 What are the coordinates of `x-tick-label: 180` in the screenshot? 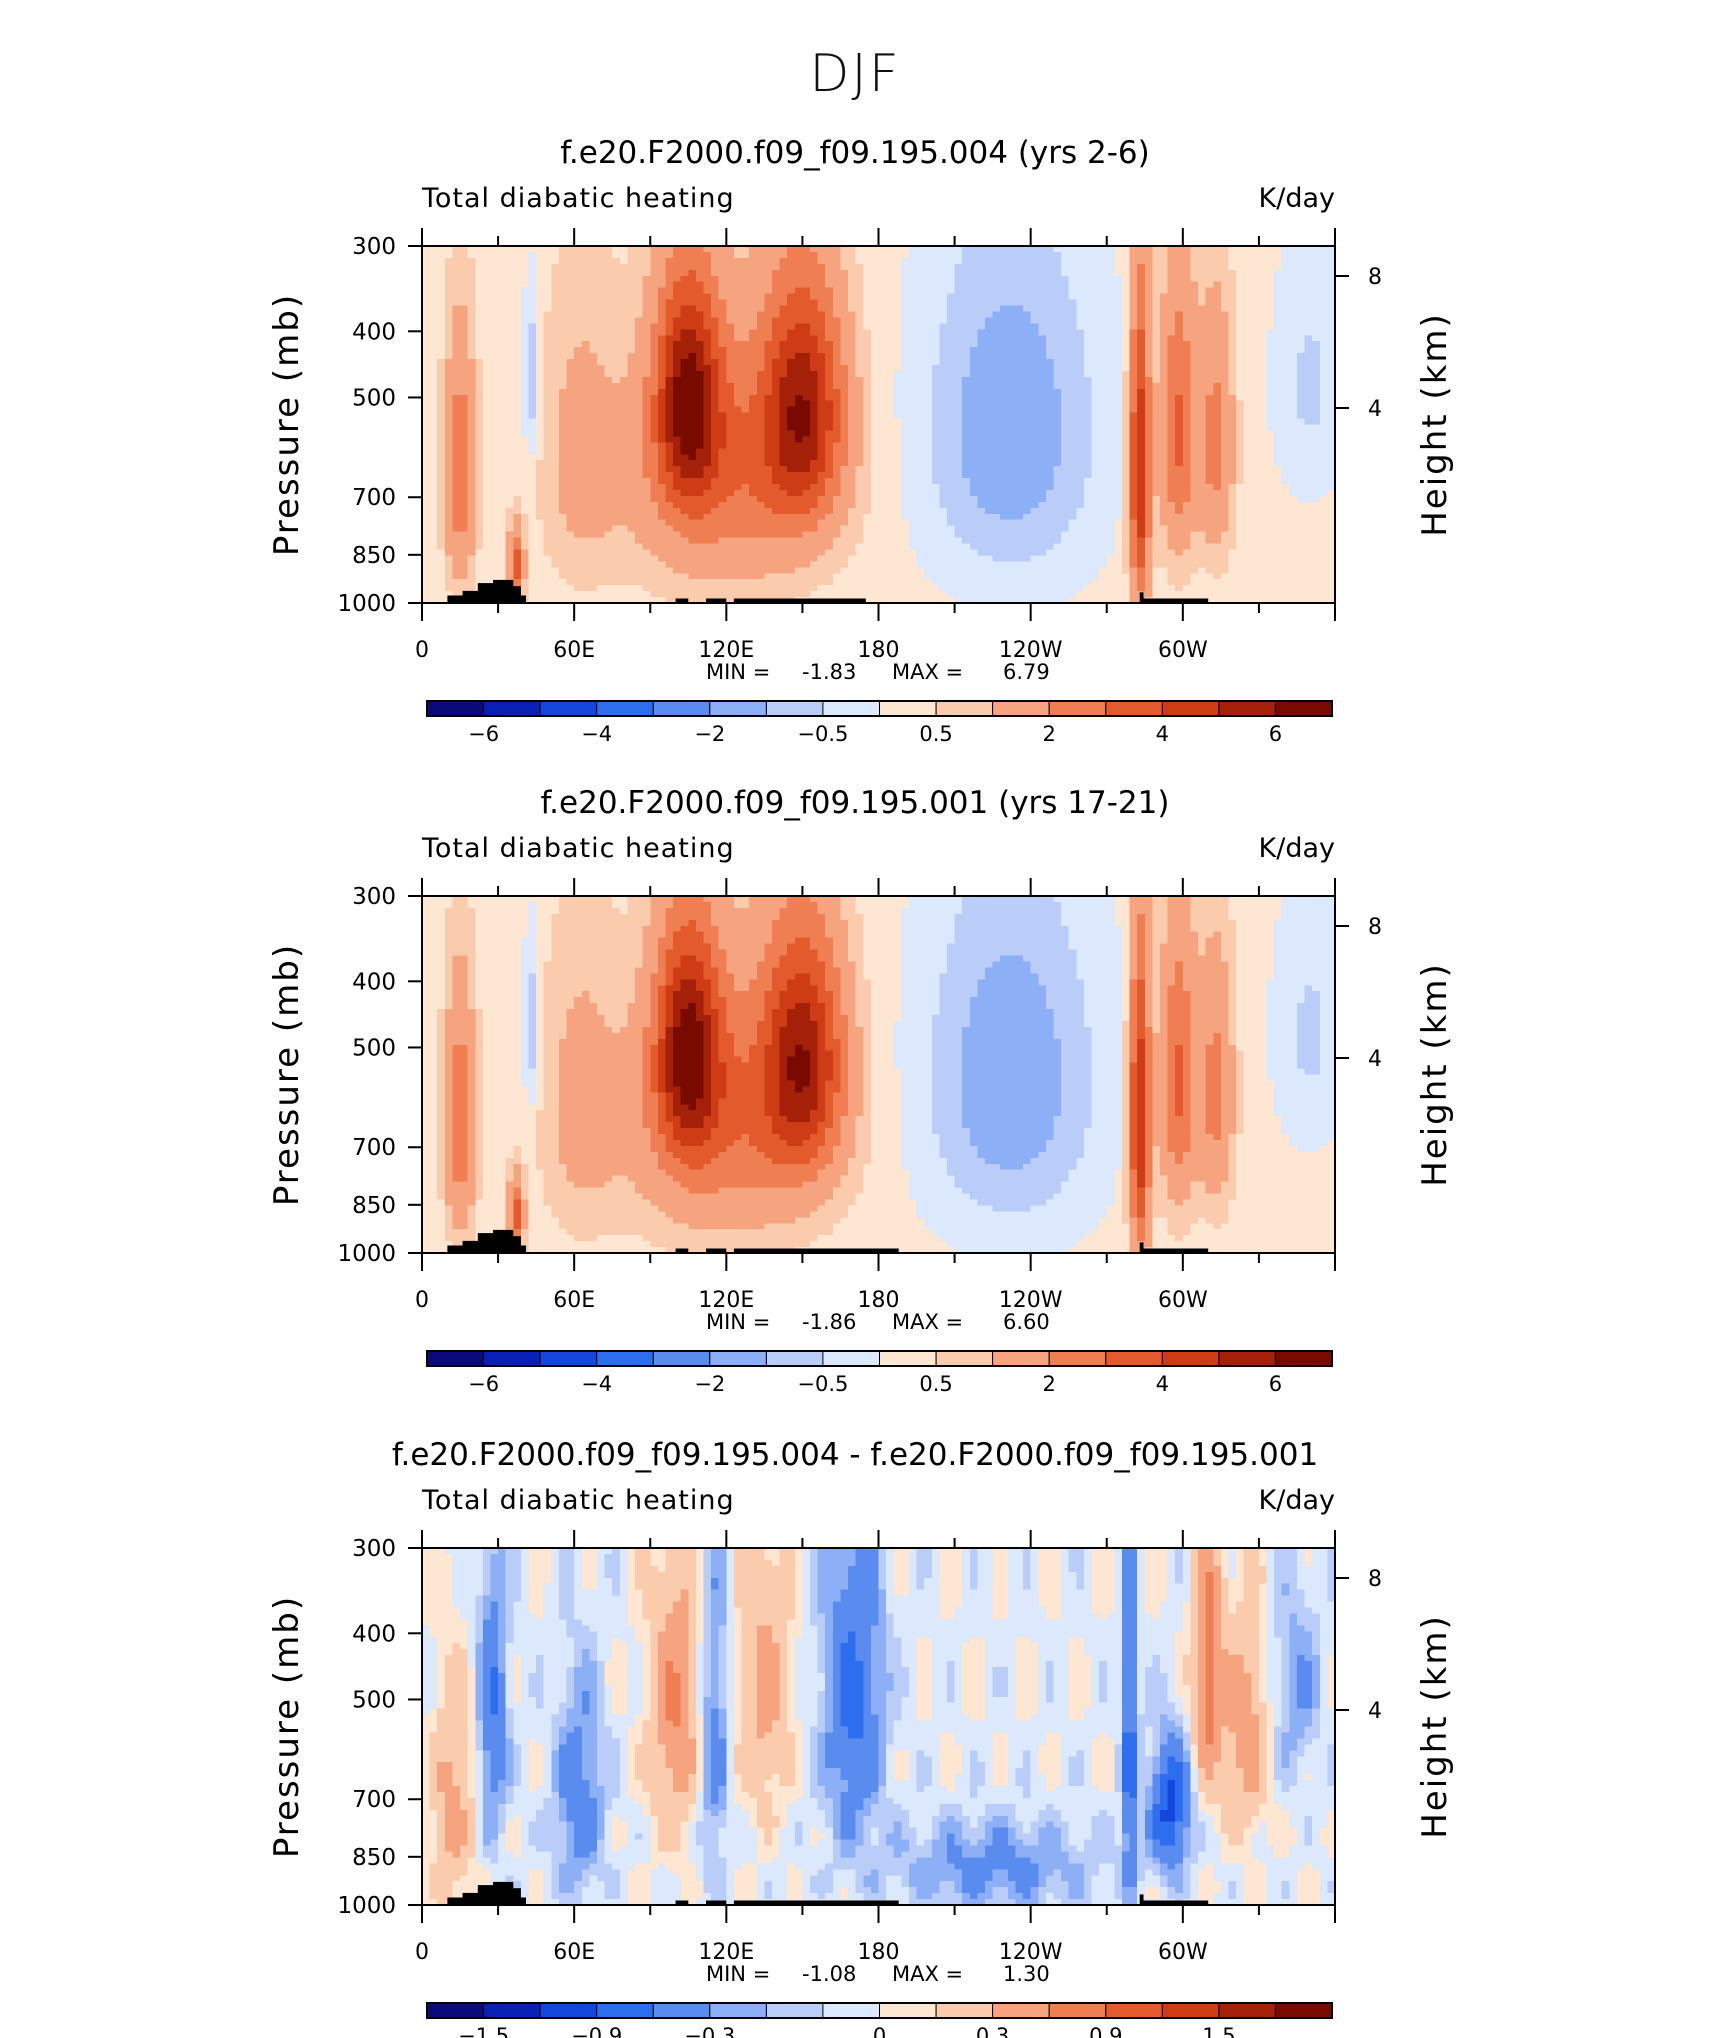 It's located at (879, 650).